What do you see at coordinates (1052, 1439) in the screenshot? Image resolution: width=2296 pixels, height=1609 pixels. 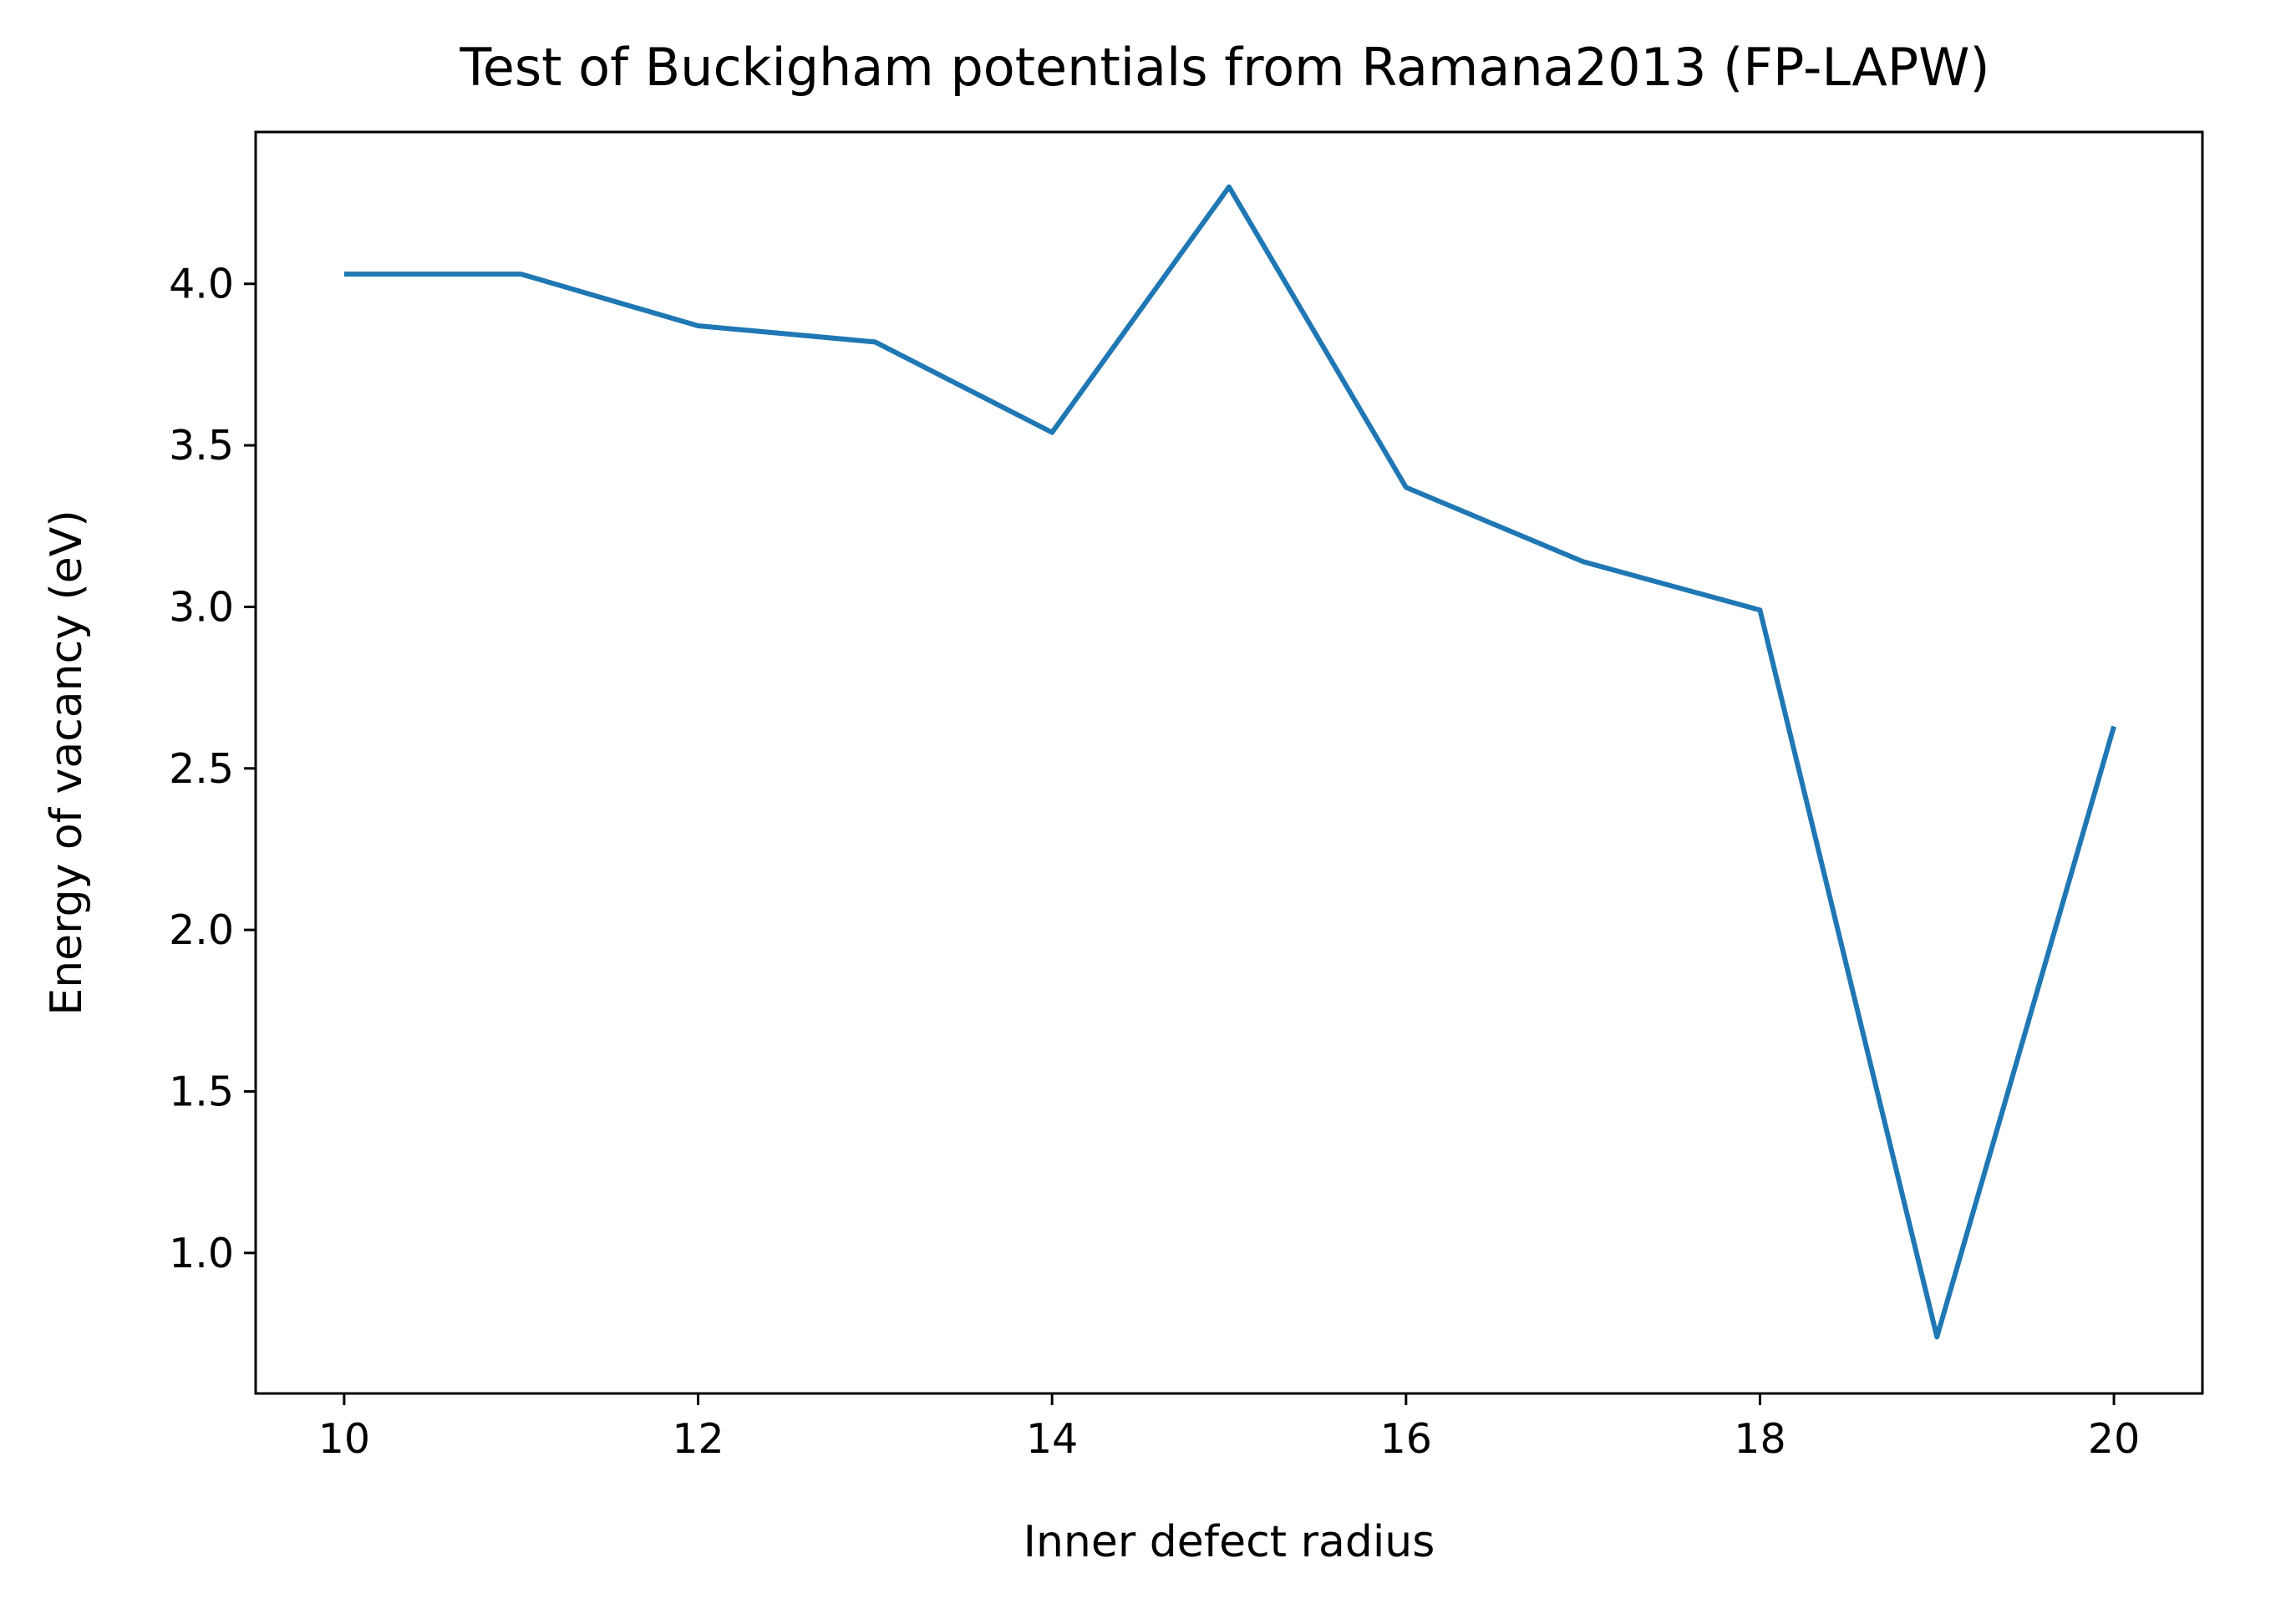 I see `x-tick-label: 14` at bounding box center [1052, 1439].